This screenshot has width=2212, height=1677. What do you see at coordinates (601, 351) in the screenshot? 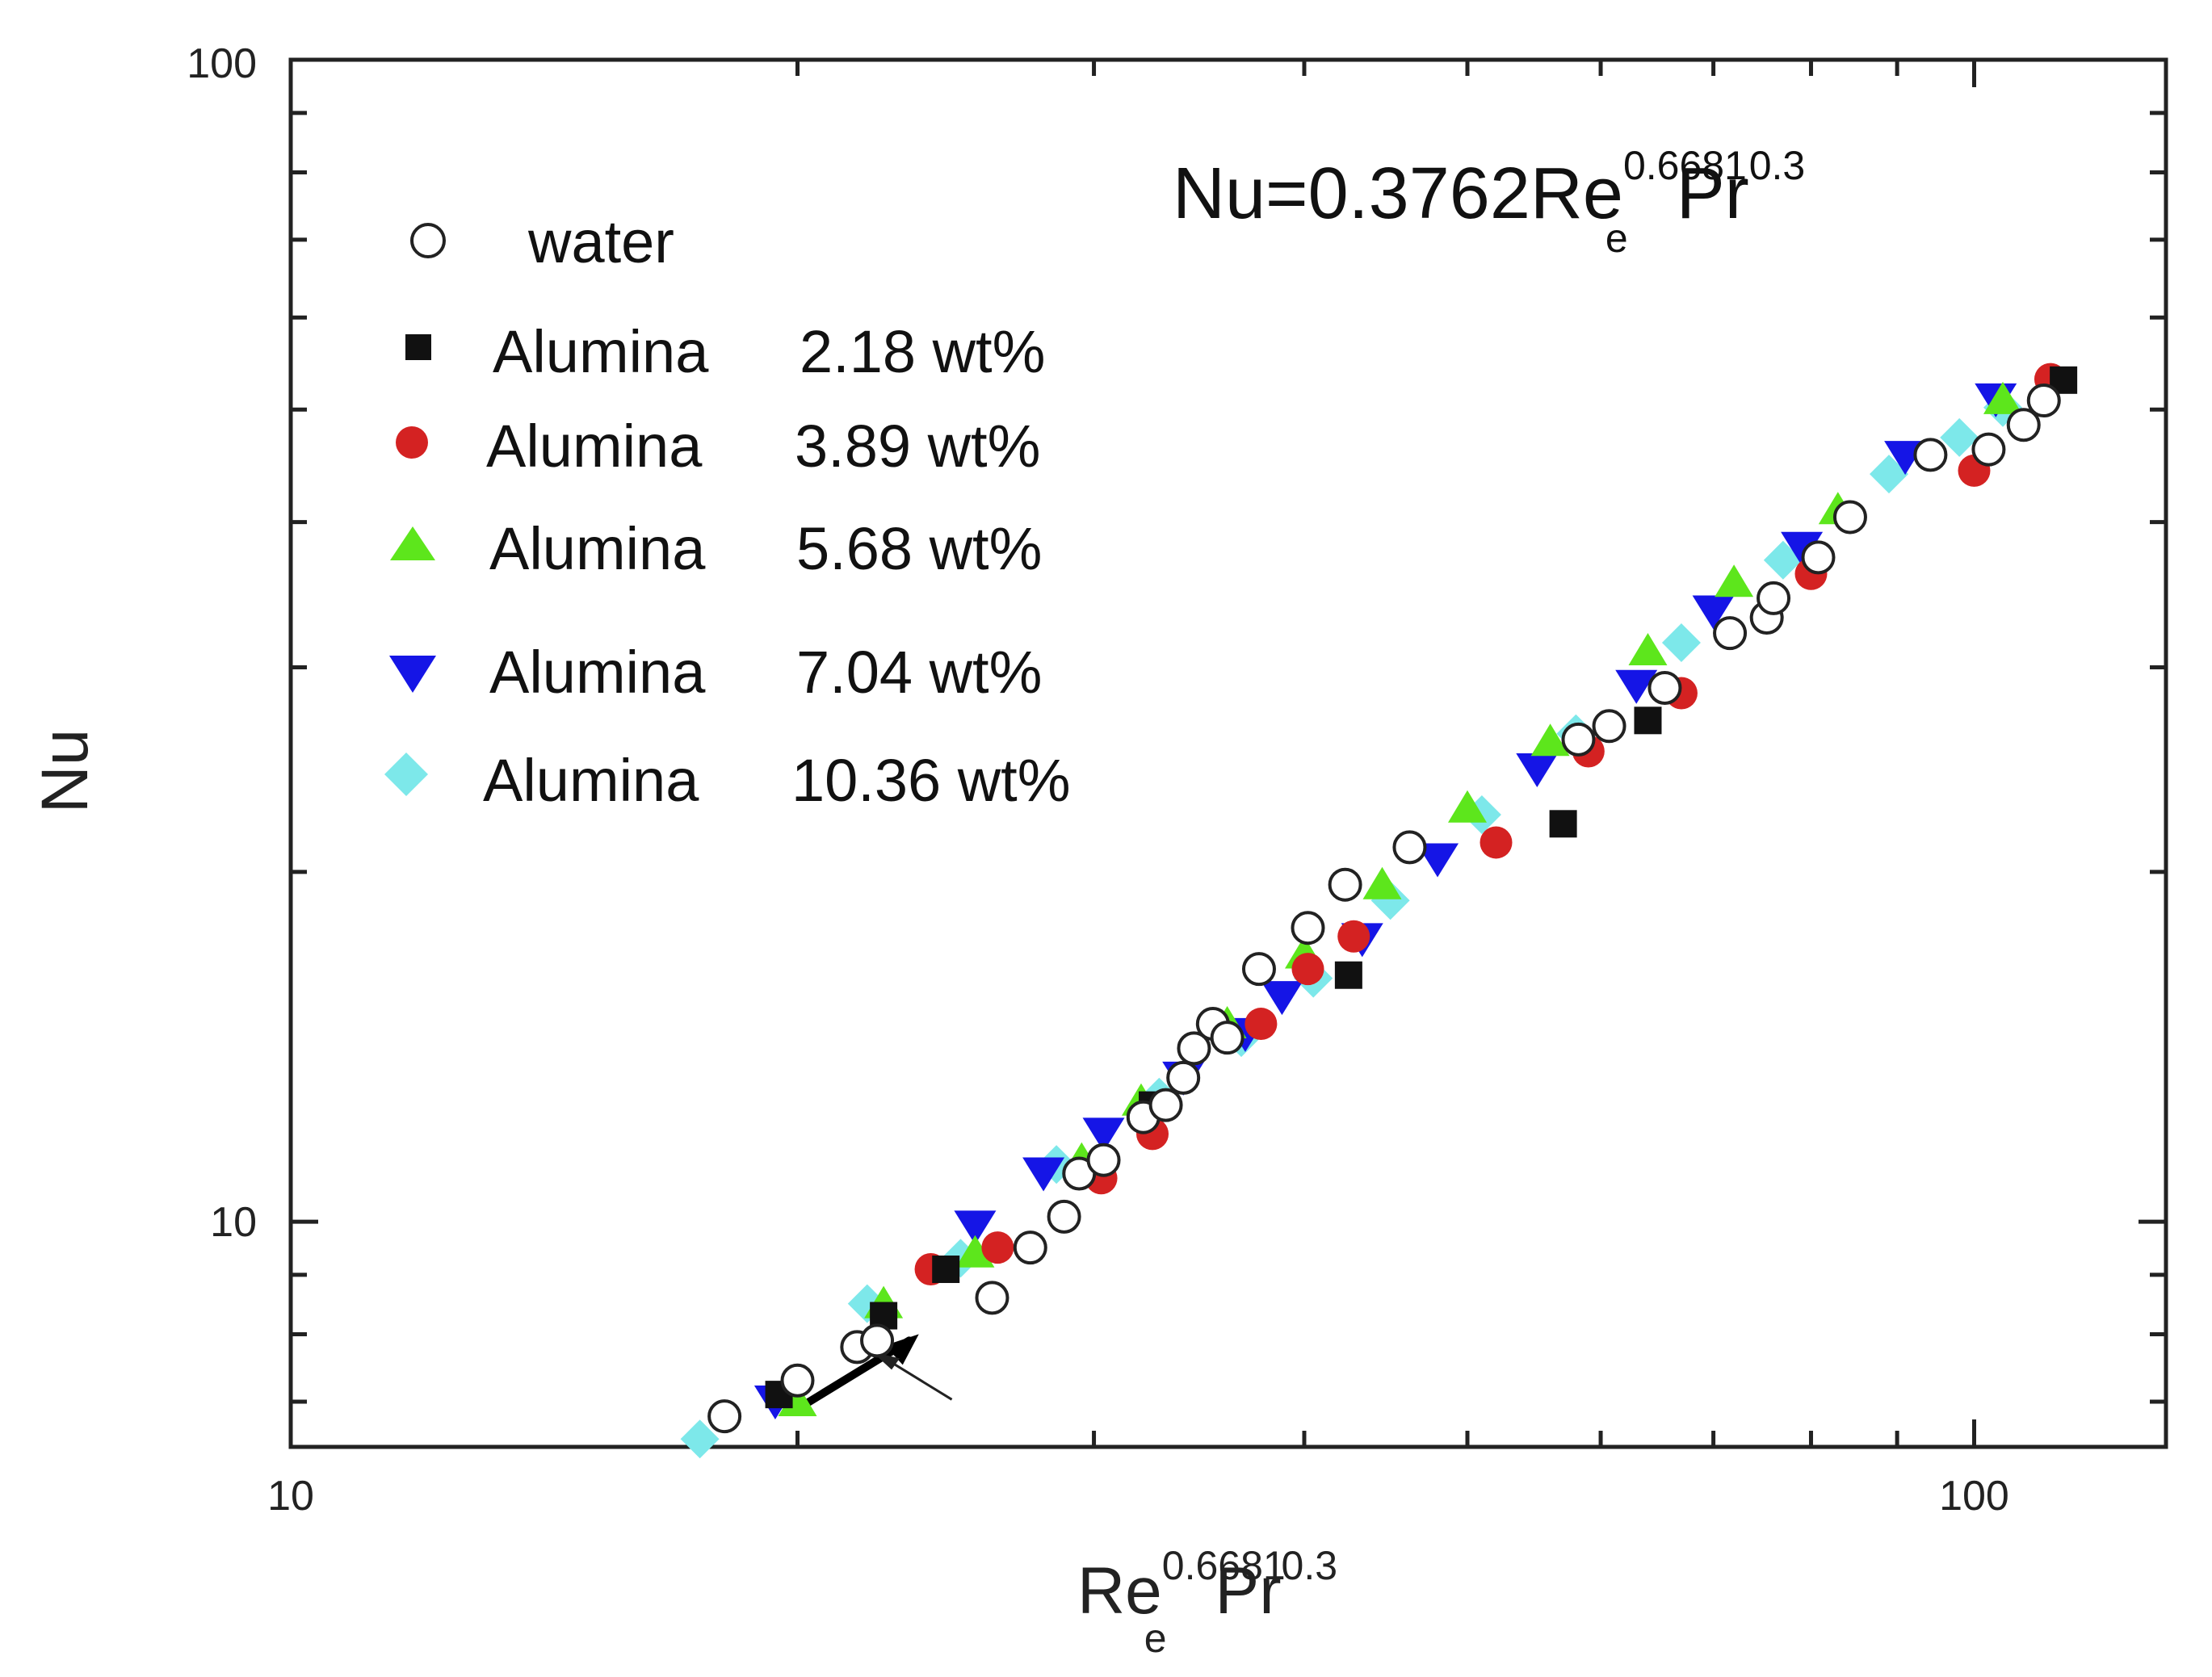
I see `legend-label-alumina-2.18: Alumina` at bounding box center [601, 351].